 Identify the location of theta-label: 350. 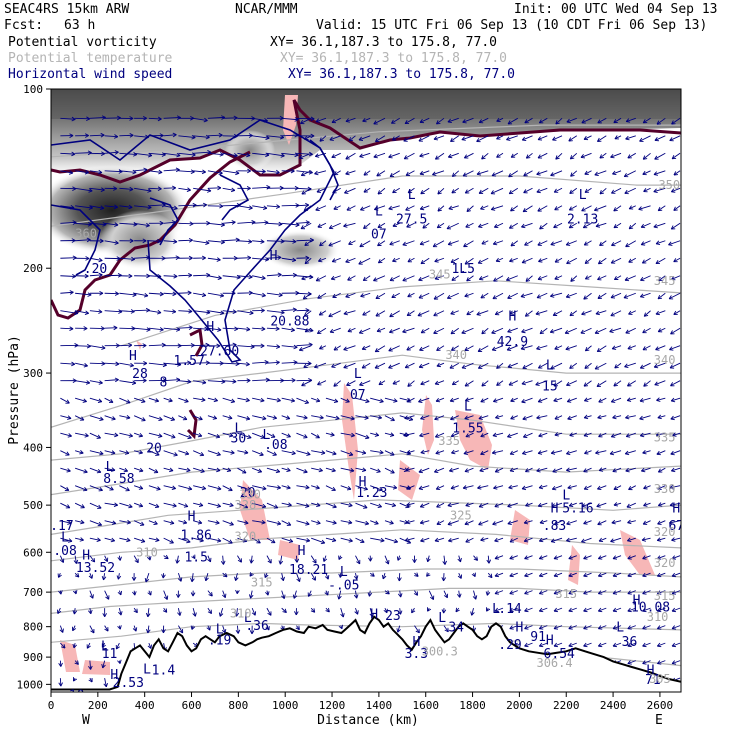
(669, 185).